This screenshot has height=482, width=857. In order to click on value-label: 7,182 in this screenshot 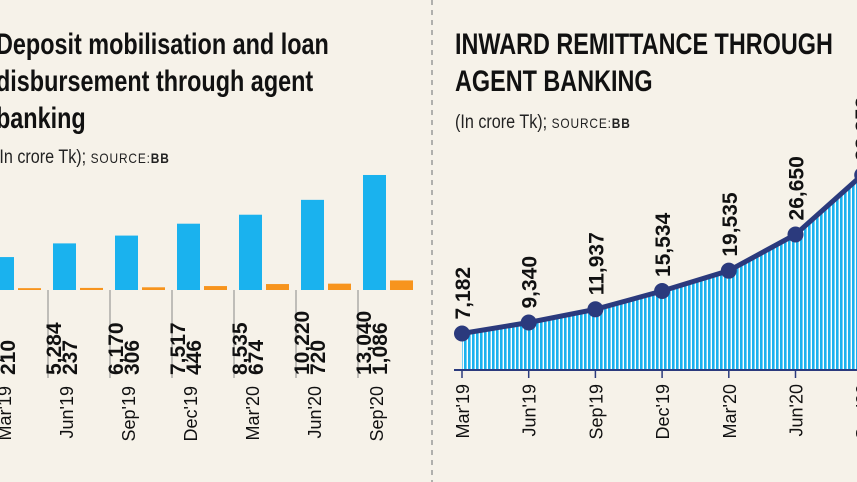, I will do `click(463, 293)`.